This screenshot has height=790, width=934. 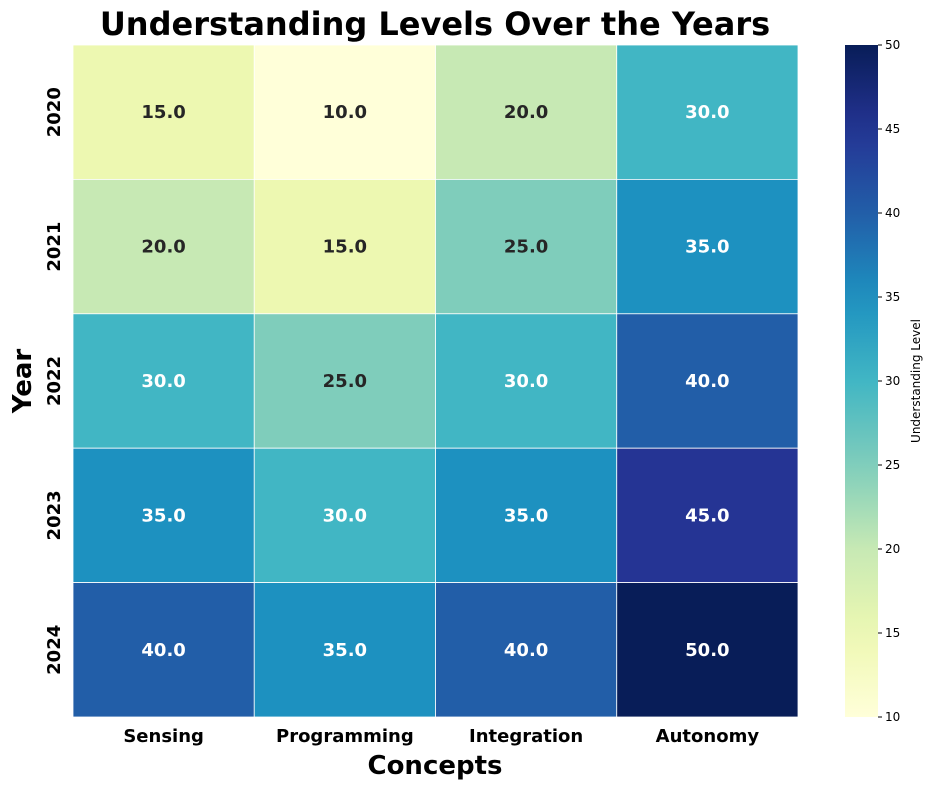 What do you see at coordinates (435, 24) in the screenshot?
I see `chart-title: Understanding Levels Over the Years` at bounding box center [435, 24].